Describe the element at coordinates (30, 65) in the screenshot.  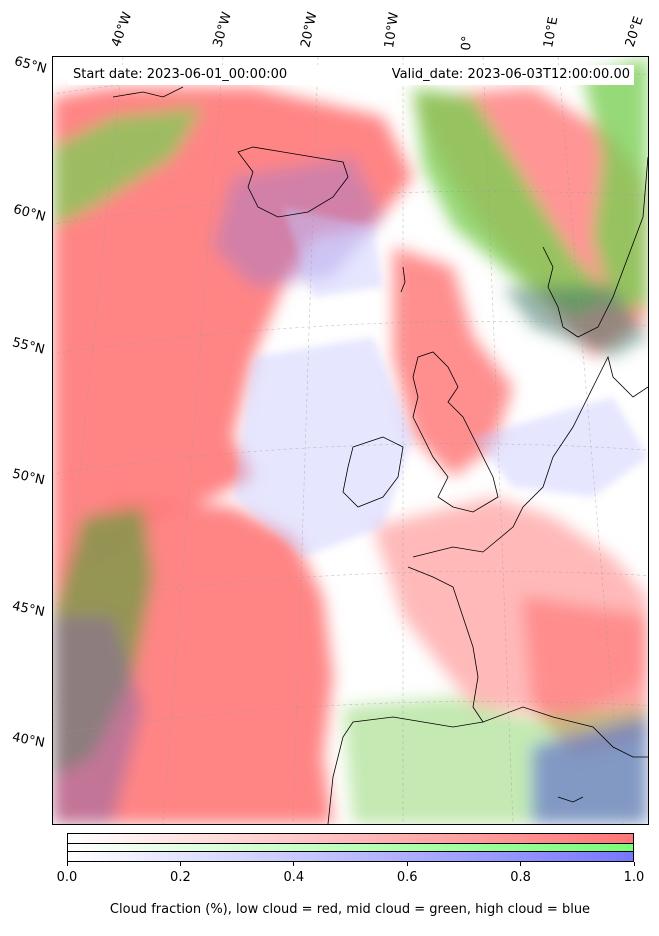
I see `lat-label-65n: 65°N` at that location.